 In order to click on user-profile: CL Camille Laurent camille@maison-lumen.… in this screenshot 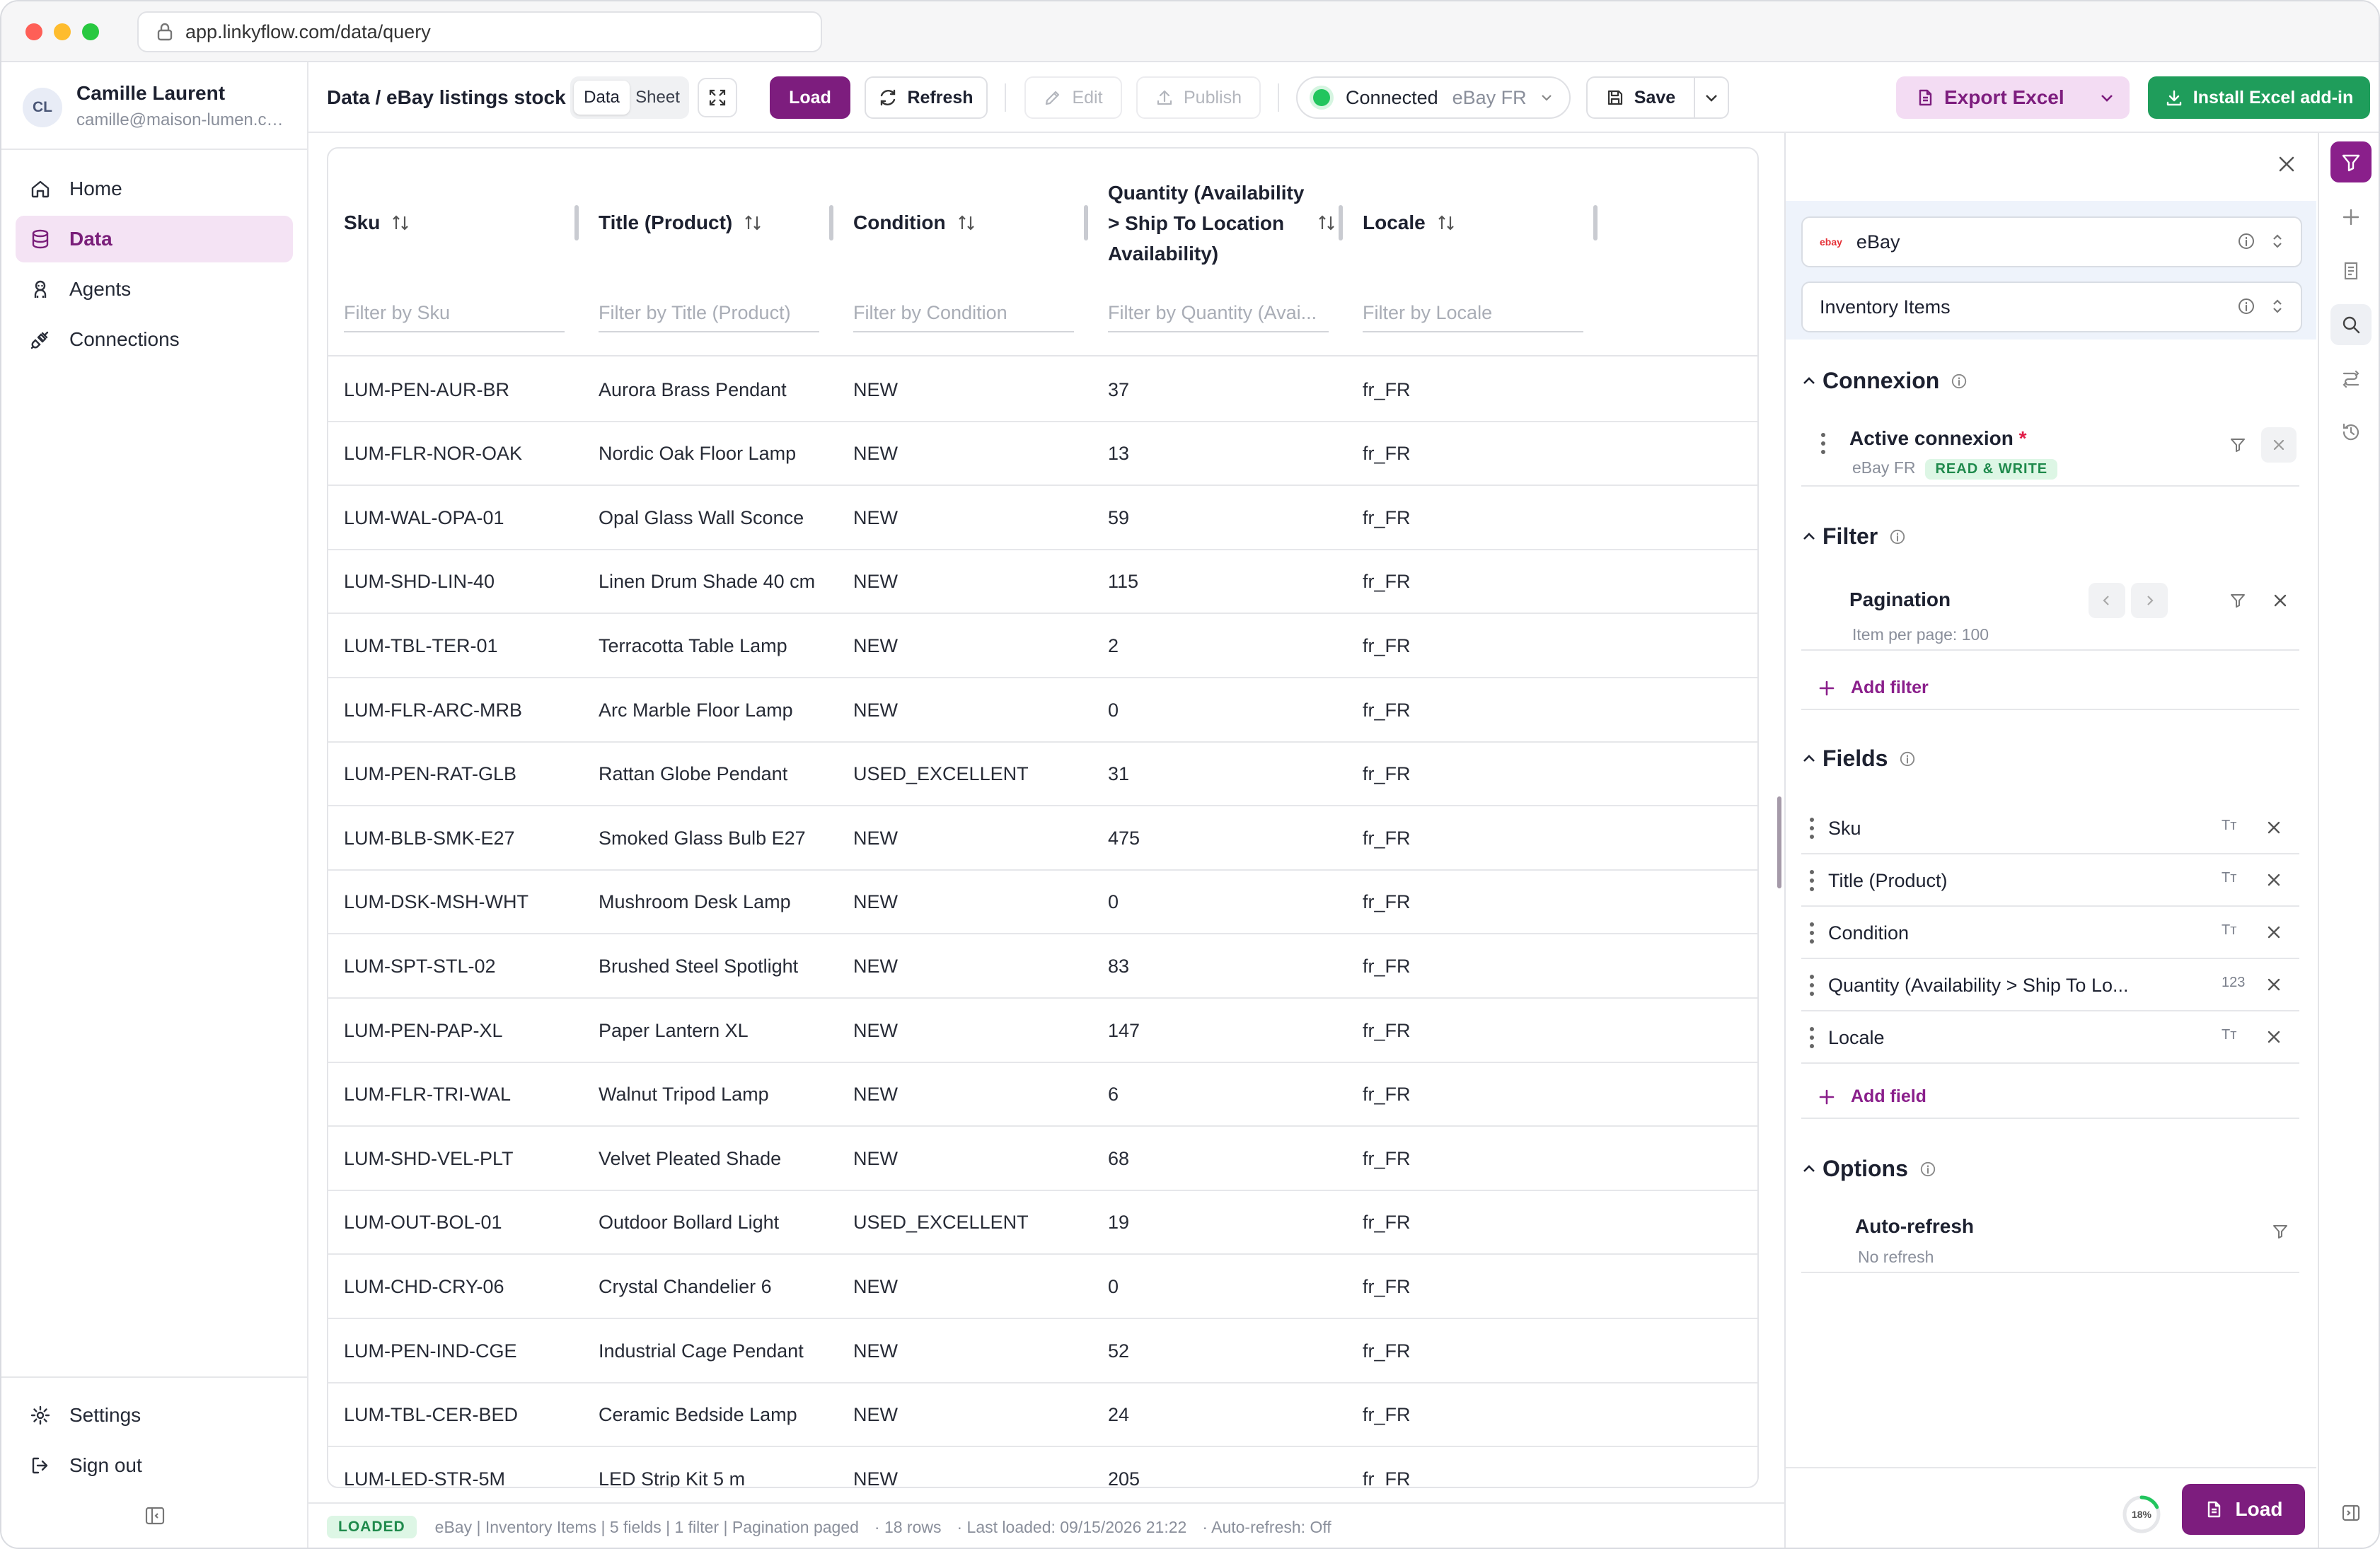, I will do `click(154, 106)`.